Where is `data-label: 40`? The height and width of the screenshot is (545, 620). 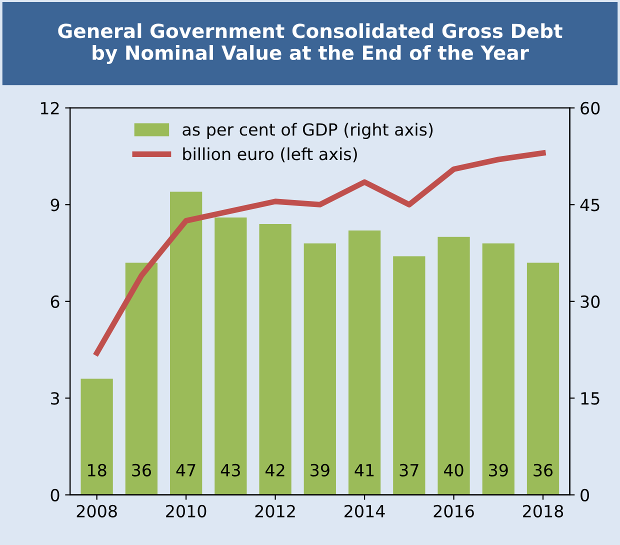 data-label: 40 is located at coordinates (454, 470).